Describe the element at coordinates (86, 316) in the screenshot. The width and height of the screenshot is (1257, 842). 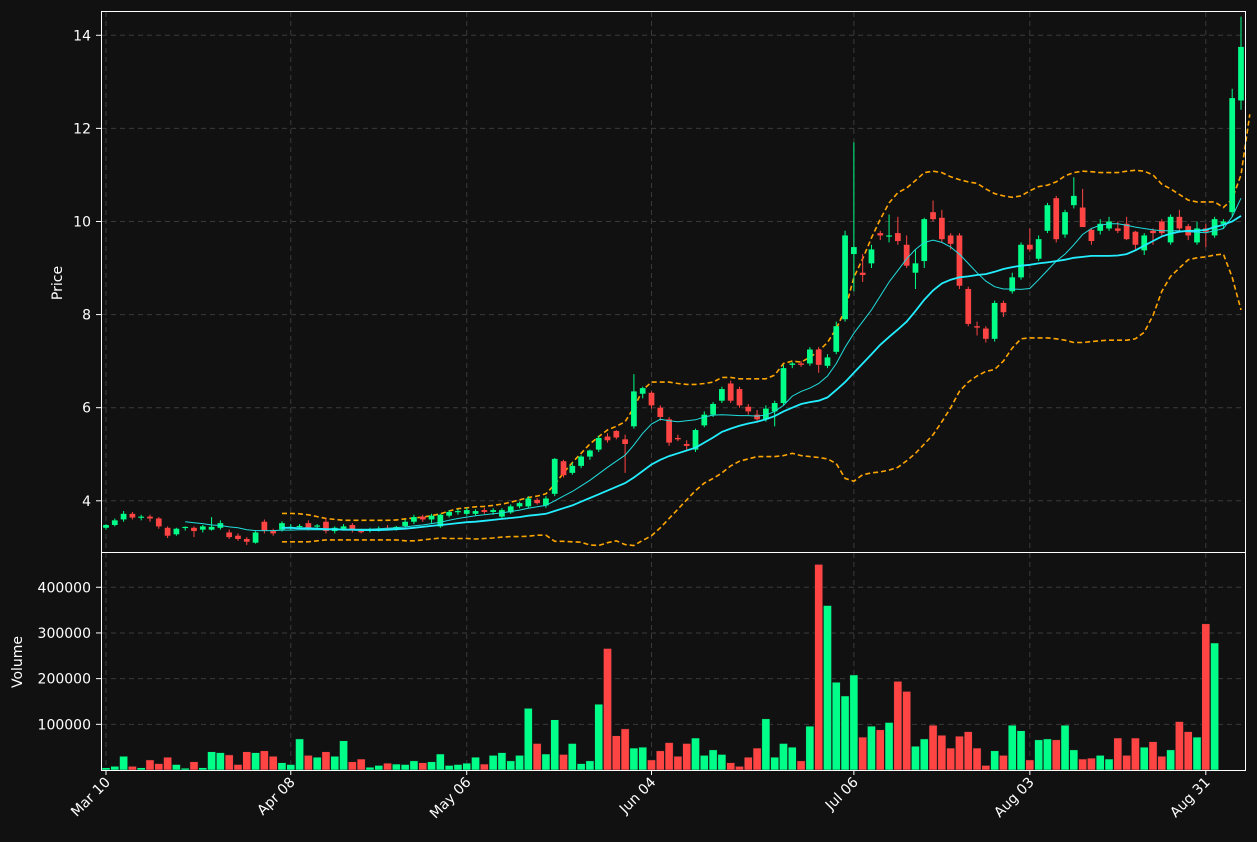
I see `price-y-tick-label: 8` at that location.